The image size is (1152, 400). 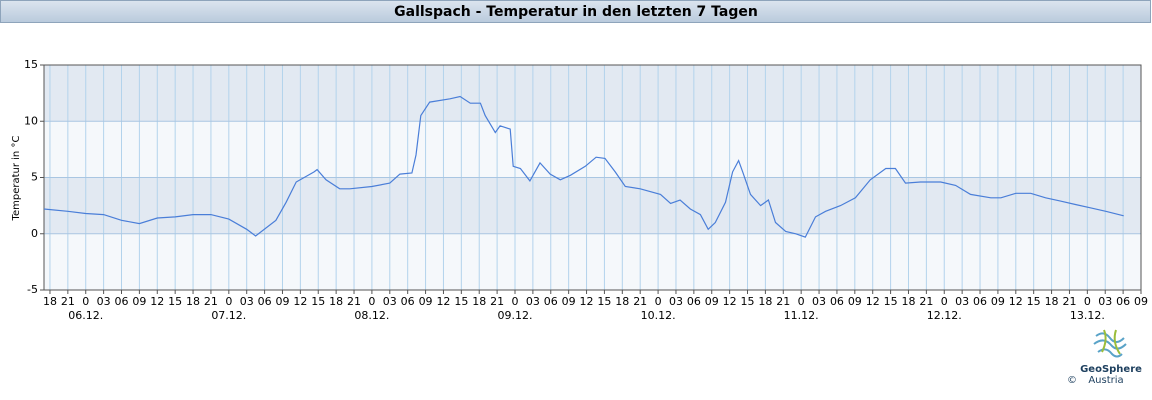 I want to click on date-label: 06.12., so click(x=85, y=315).